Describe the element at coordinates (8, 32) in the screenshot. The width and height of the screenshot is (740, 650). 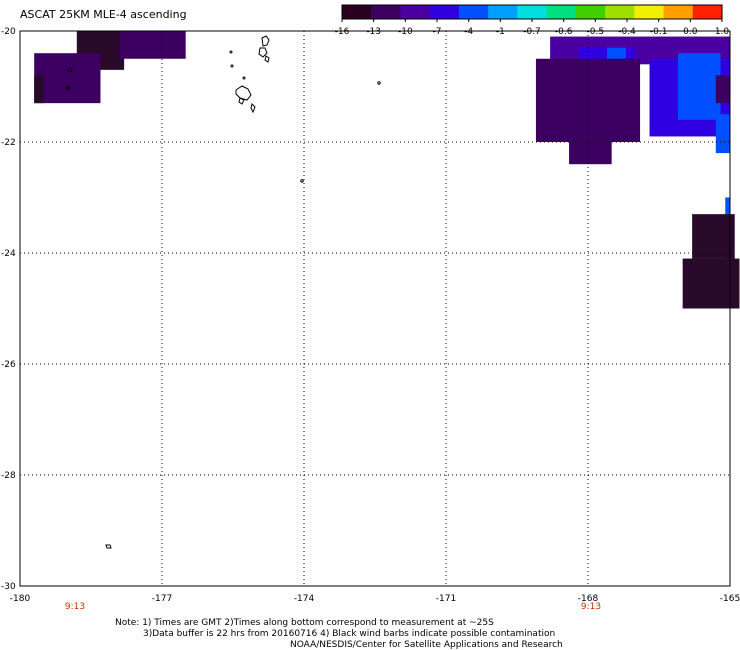
I see `latitude-label: -20` at that location.